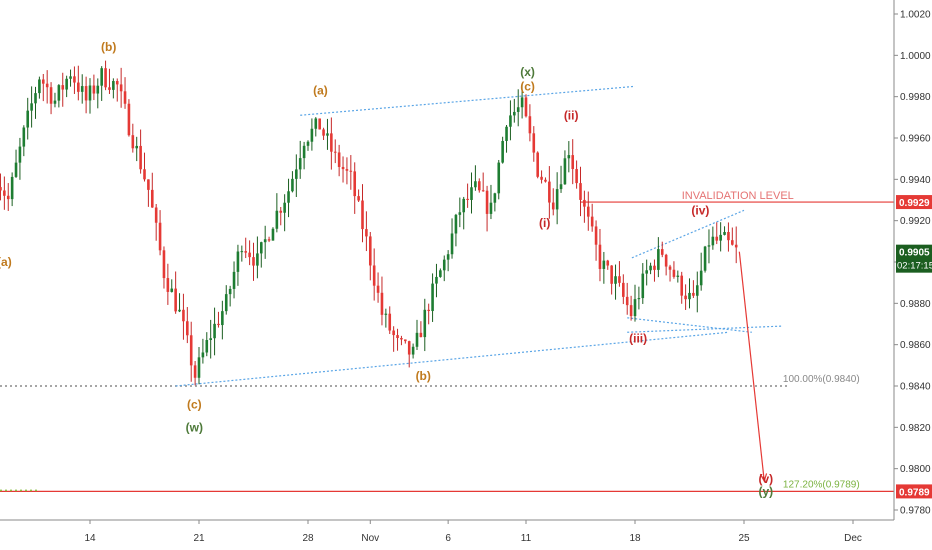 The image size is (932, 550). I want to click on level-label-1: 100.00%(0.9840), so click(821, 379).